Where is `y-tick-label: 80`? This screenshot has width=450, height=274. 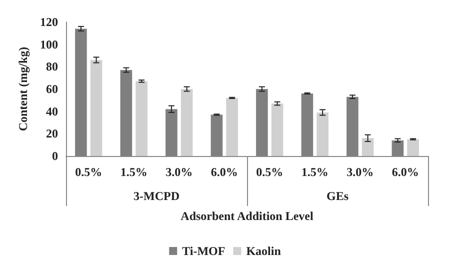
y-tick-label: 80 is located at coordinates (52, 67).